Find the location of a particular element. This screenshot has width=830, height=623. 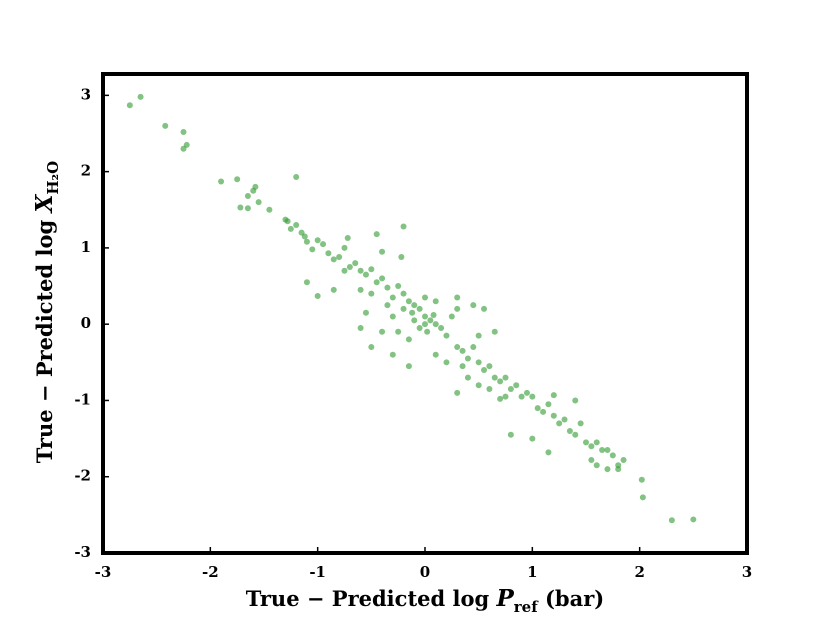

x-tick-label: -2 is located at coordinates (210, 572).